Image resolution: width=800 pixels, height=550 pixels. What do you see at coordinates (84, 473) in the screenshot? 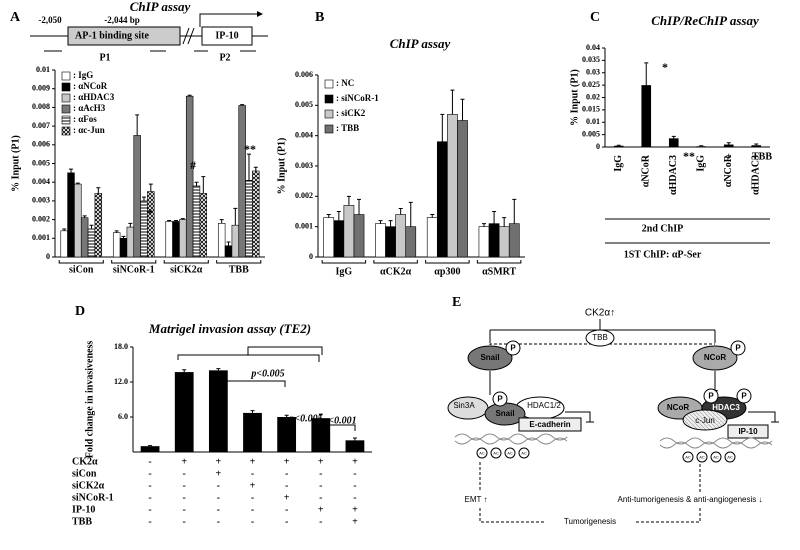
I see `treatment-name: siCon` at bounding box center [84, 473].